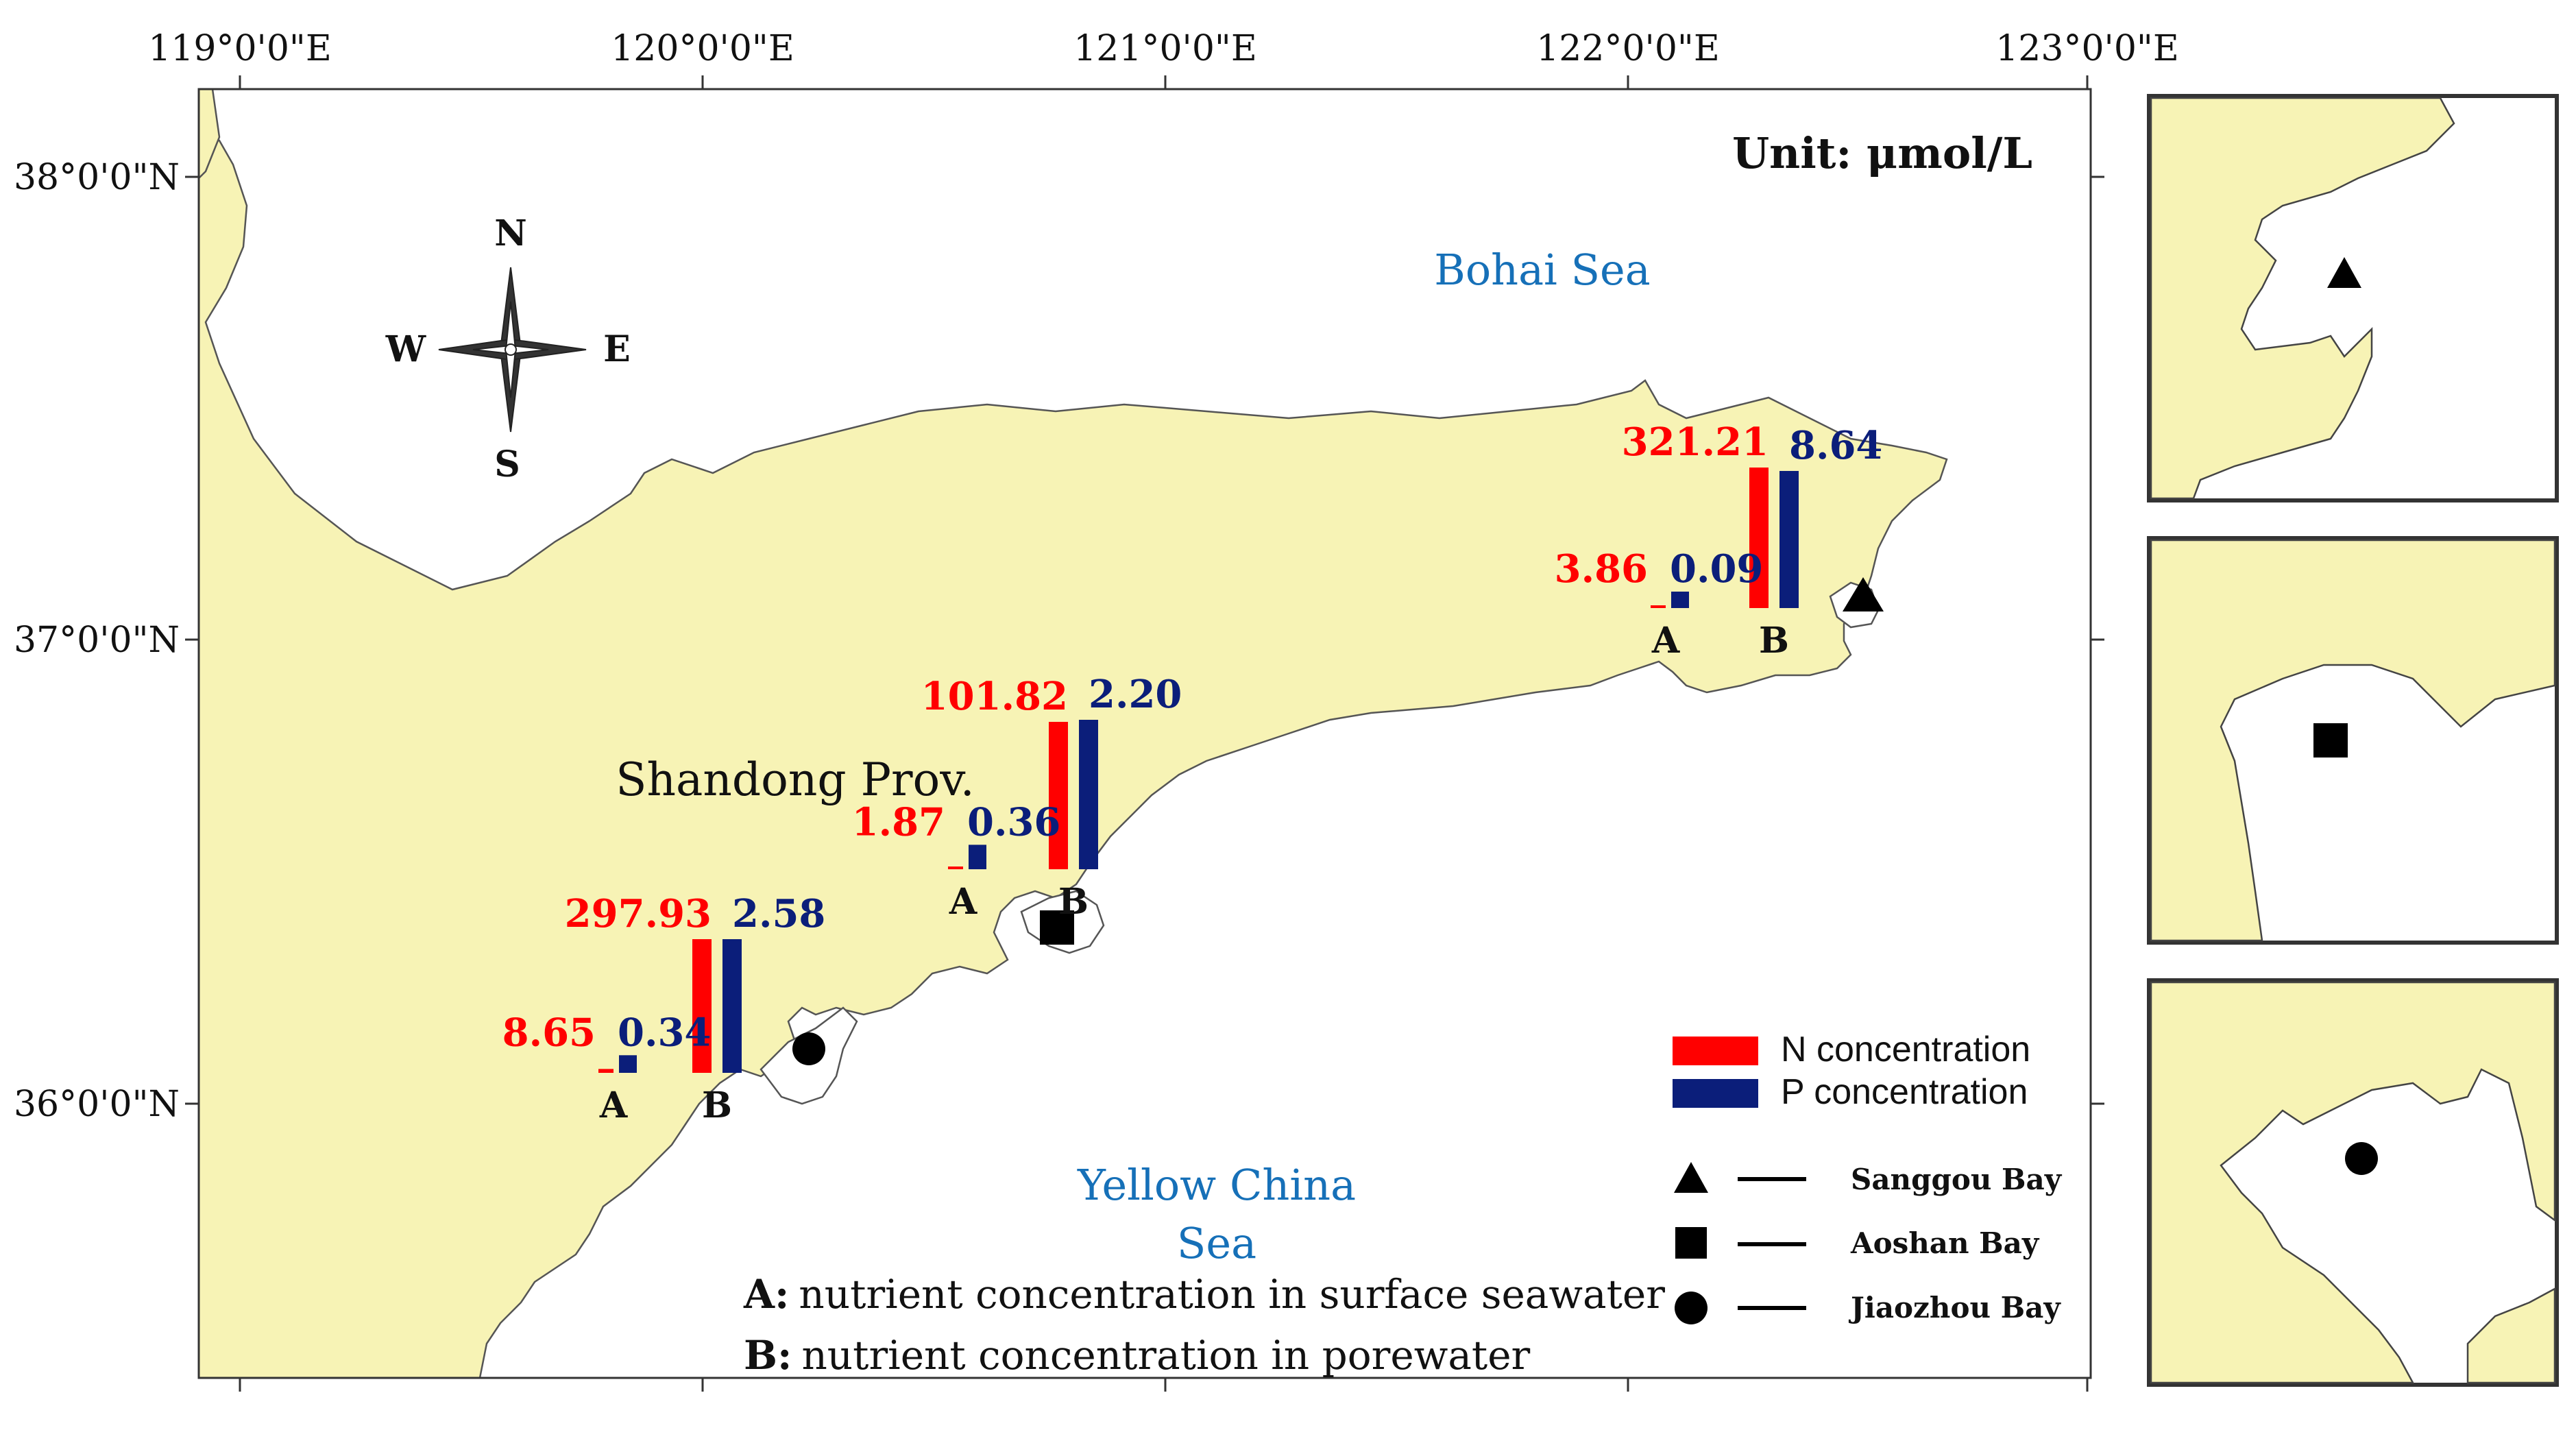 The height and width of the screenshot is (1430, 2576). Describe the element at coordinates (1658, 606) in the screenshot. I see `bar-sanggou-bay-A-N` at that location.